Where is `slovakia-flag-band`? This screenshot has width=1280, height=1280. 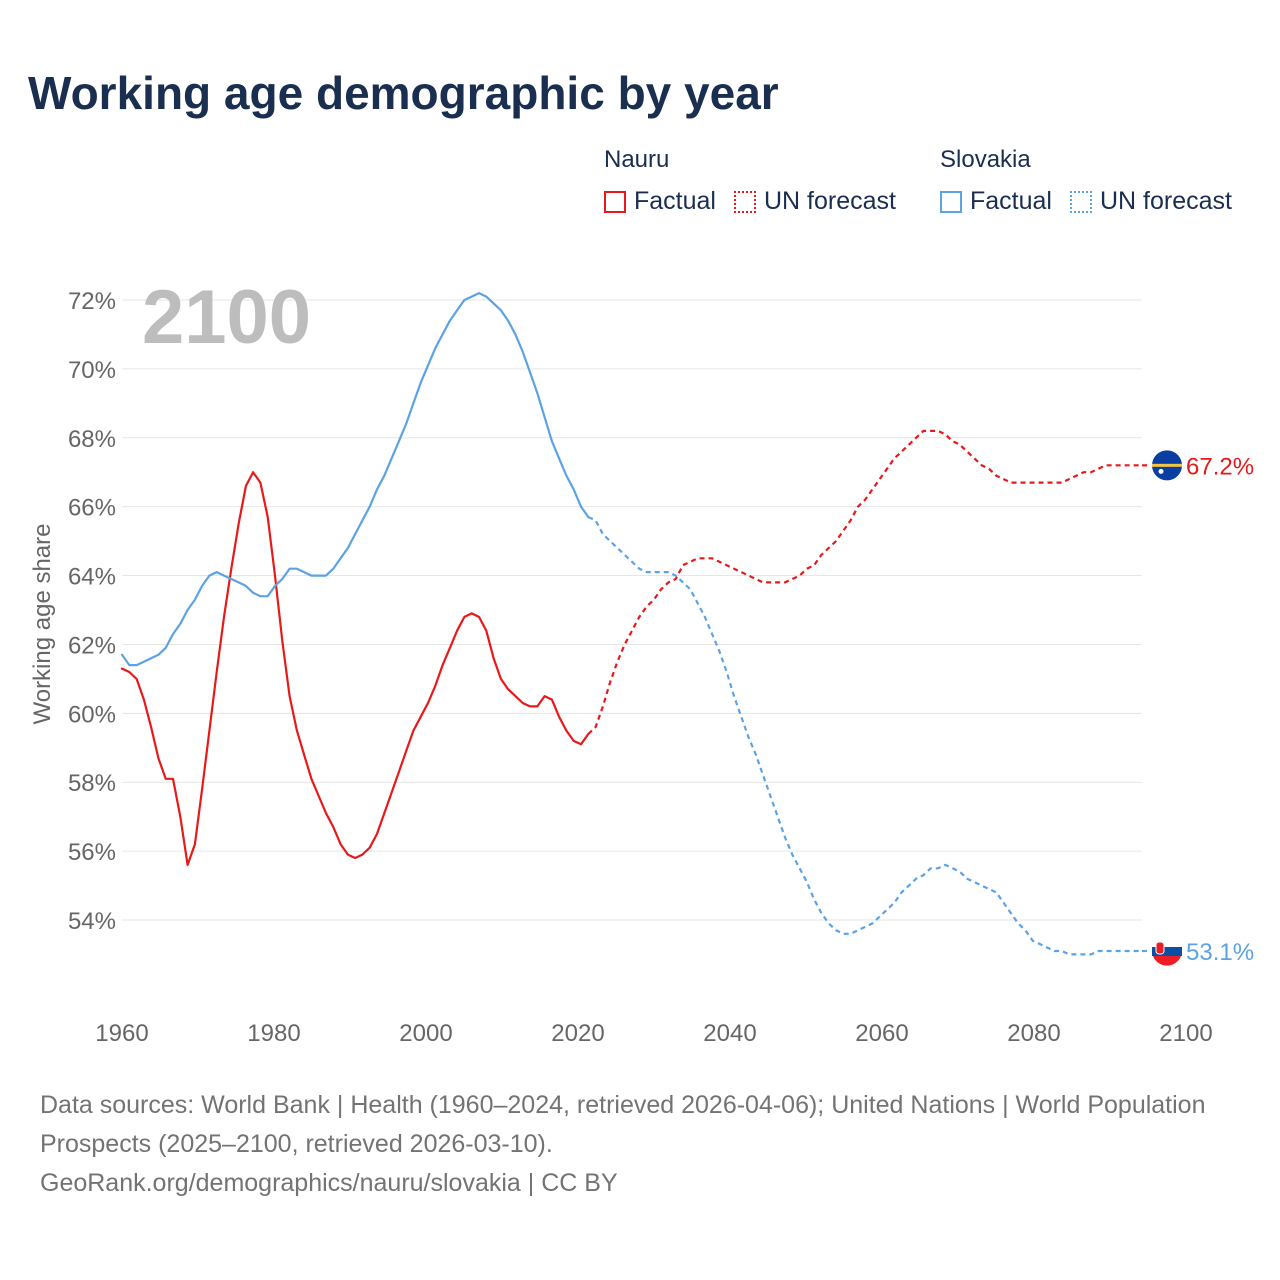
slovakia-flag-band is located at coordinates (1167, 961).